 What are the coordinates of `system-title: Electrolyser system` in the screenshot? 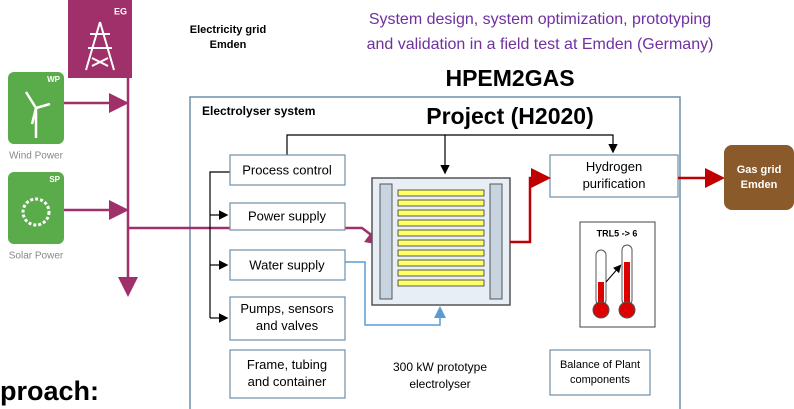 It's located at (258, 111).